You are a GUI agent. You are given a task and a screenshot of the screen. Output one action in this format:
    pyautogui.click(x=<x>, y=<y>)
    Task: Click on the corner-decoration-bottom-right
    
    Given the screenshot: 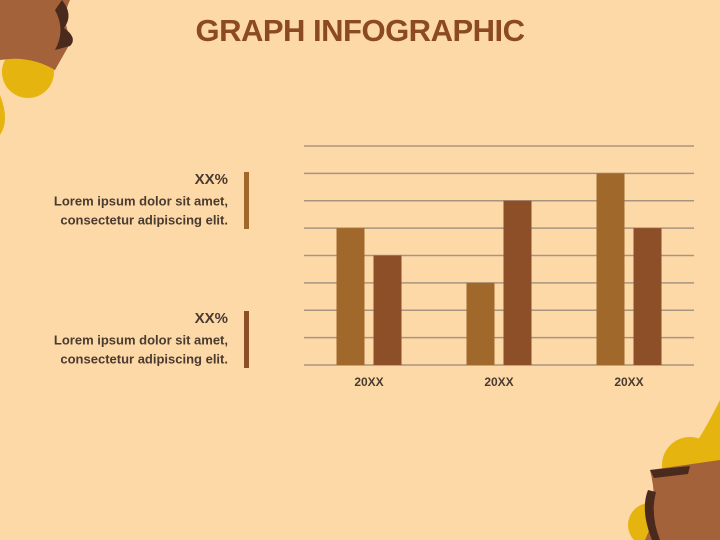 What is the action you would take?
    pyautogui.click(x=674, y=470)
    